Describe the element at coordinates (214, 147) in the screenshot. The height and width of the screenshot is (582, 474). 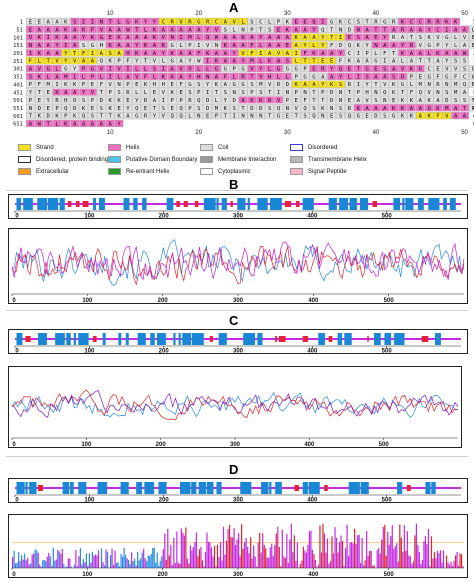
I see `legend-item: Coil` at that location.